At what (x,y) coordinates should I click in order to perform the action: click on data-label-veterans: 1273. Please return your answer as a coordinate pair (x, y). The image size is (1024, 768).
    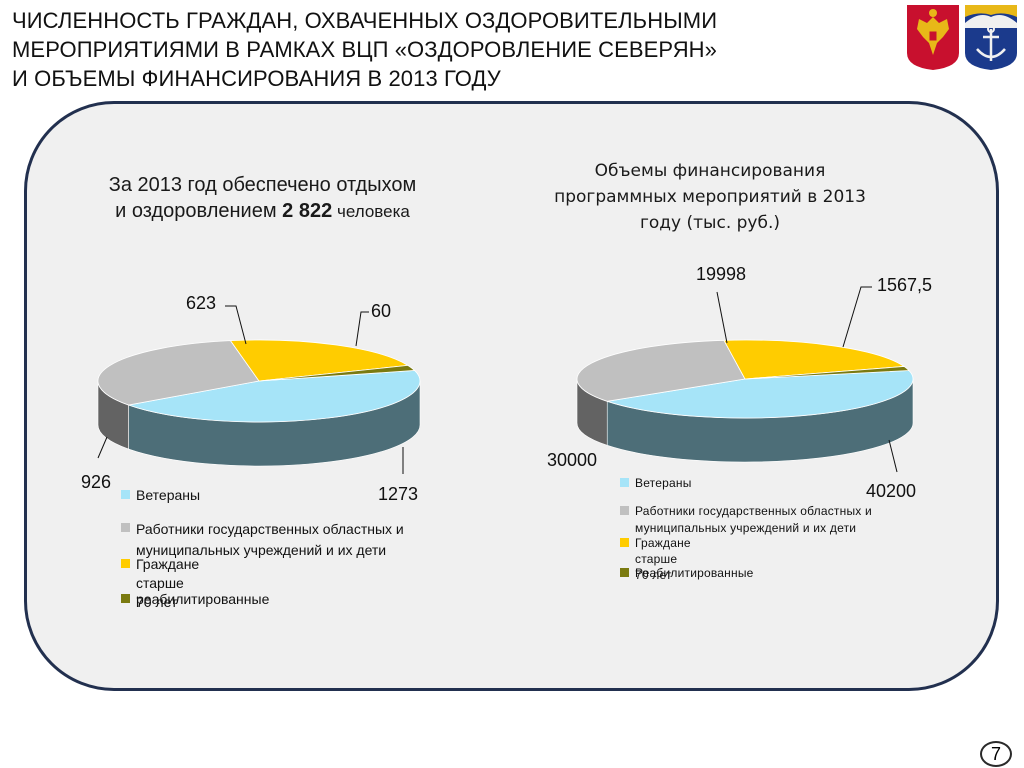
    Looking at the image, I should click on (398, 494).